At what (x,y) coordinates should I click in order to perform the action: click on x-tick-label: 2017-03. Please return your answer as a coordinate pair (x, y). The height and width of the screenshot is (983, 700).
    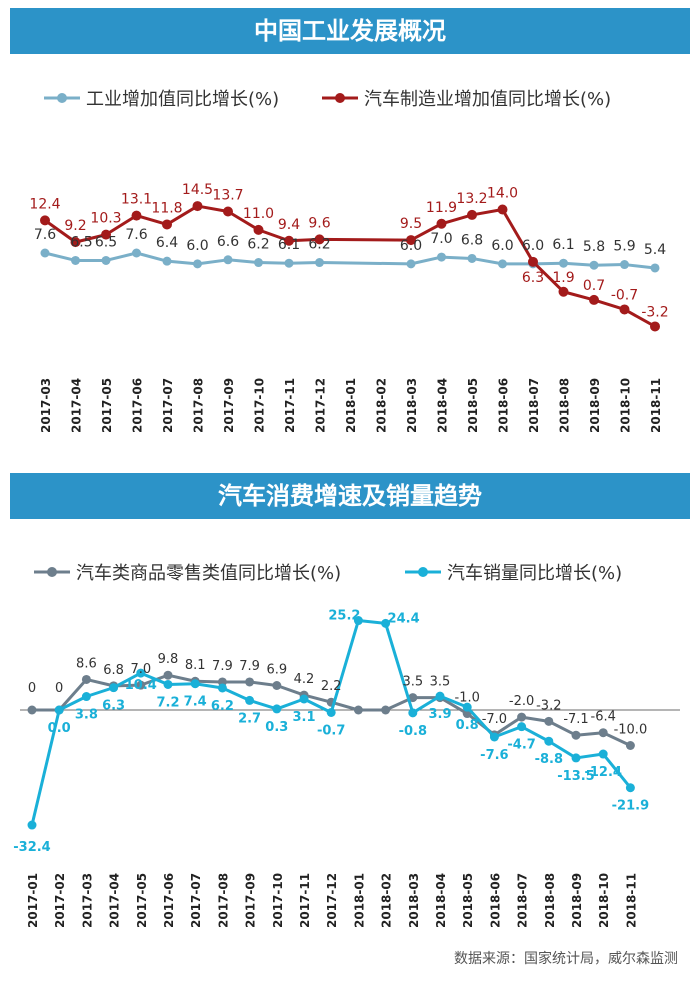
    Looking at the image, I should click on (87, 900).